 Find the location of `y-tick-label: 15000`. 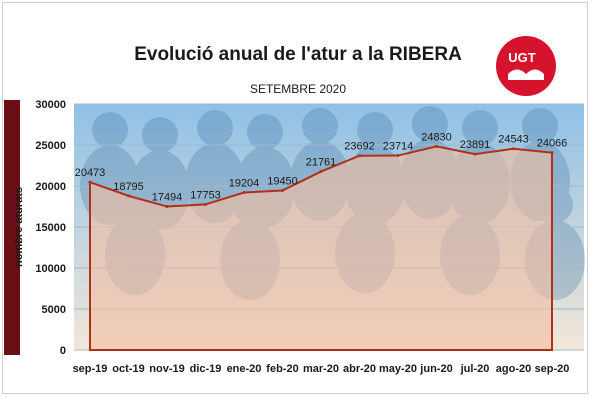

y-tick-label: 15000 is located at coordinates (50, 228).